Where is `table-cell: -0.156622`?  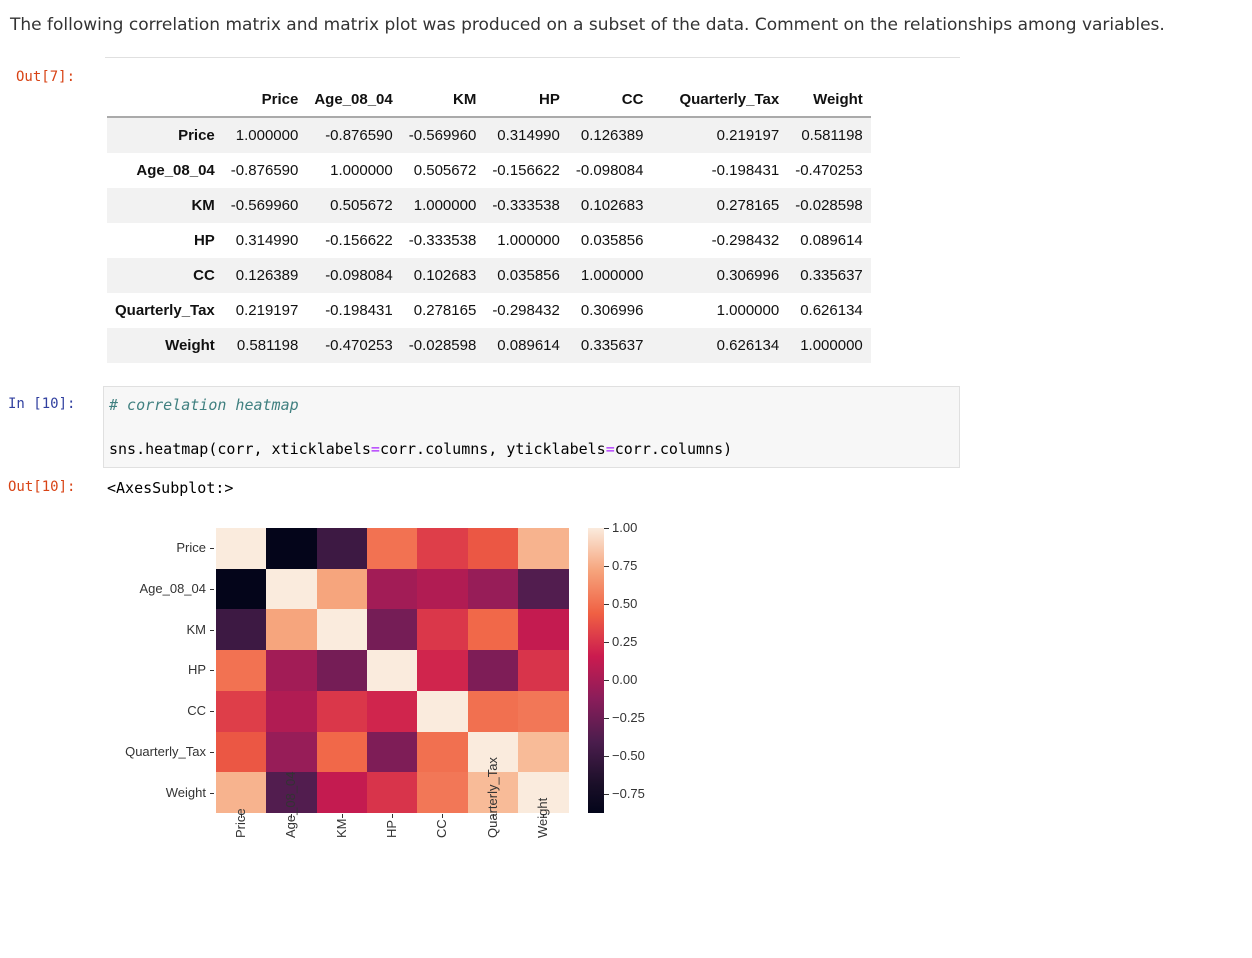 table-cell: -0.156622 is located at coordinates (359, 240).